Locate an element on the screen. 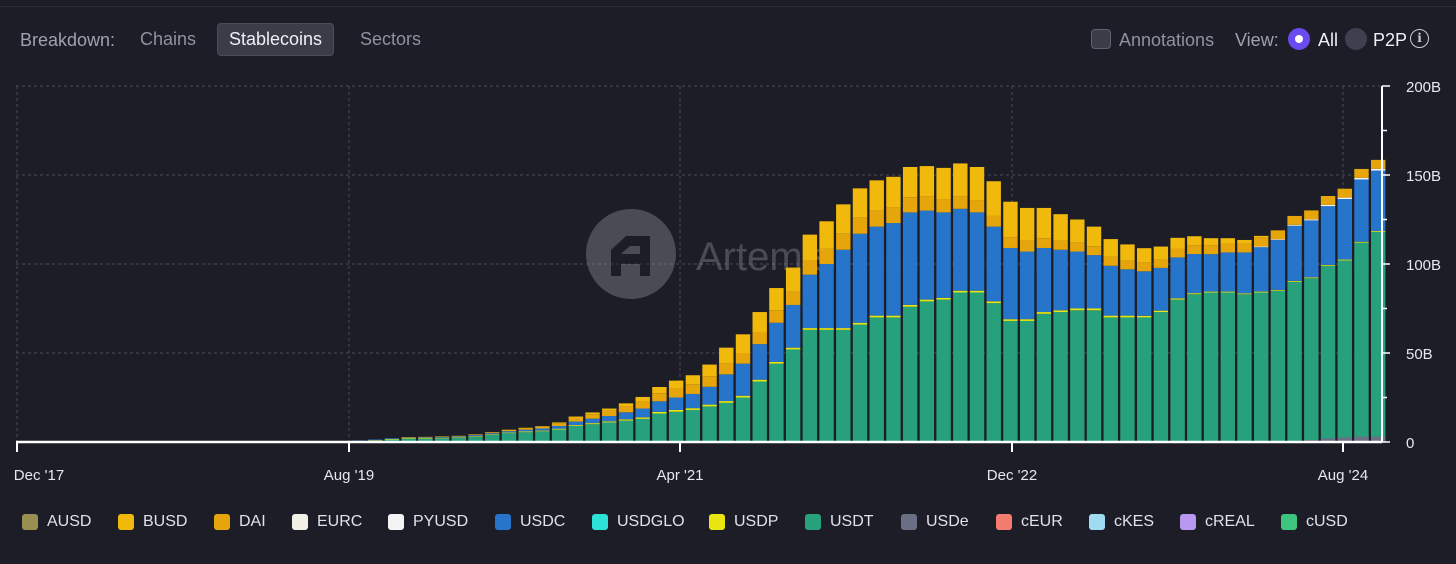  bar-segment-pyusd is located at coordinates (1311, 220).